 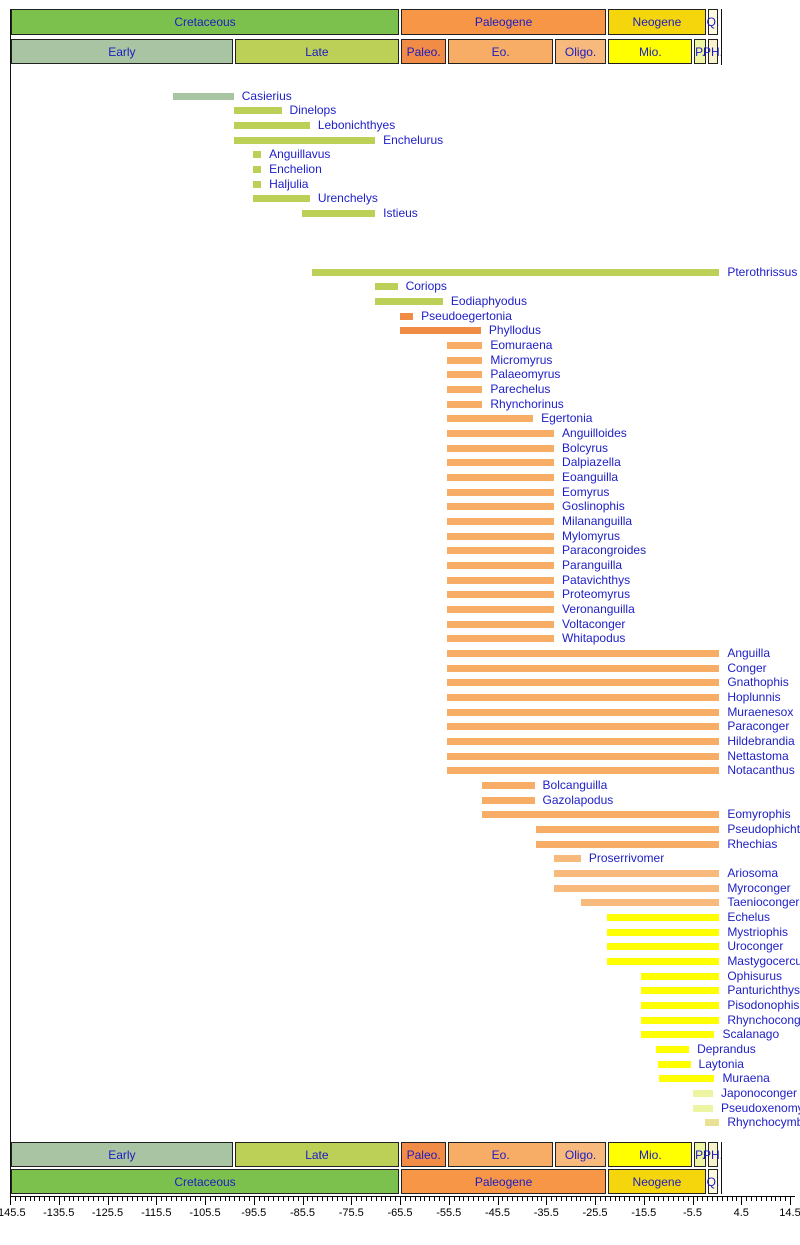 I want to click on taxon-label-urenchelys: Urenchelys, so click(x=347, y=198).